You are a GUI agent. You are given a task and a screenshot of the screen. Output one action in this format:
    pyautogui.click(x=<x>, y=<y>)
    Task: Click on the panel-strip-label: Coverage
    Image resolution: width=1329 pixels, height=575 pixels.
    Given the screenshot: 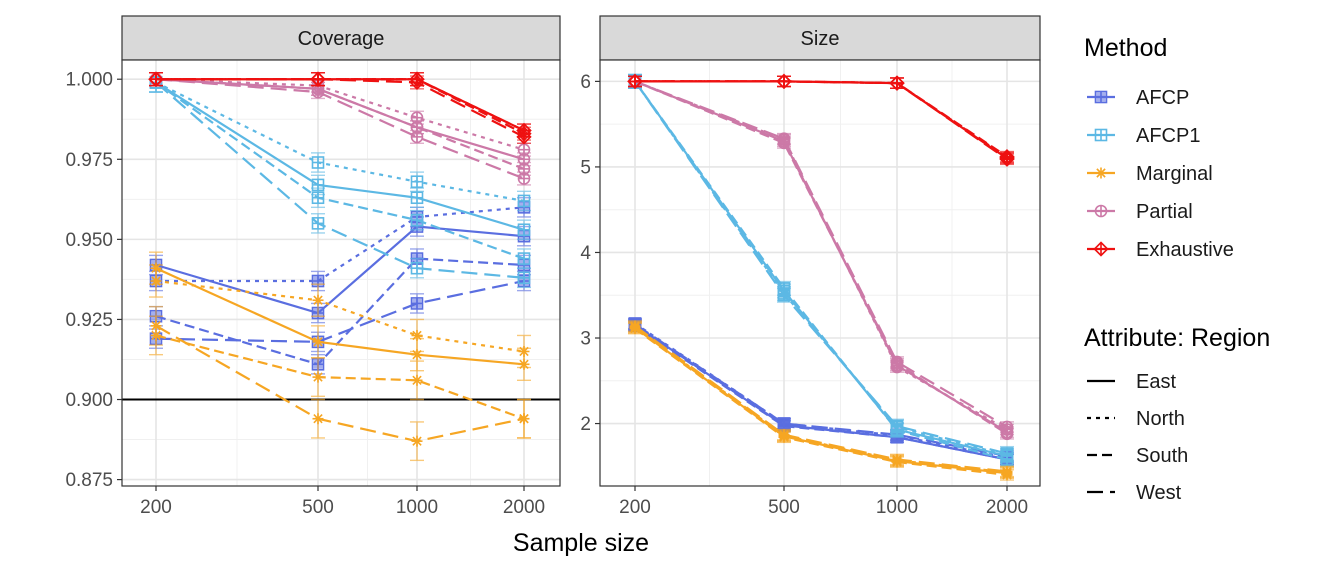 What is the action you would take?
    pyautogui.click(x=341, y=39)
    